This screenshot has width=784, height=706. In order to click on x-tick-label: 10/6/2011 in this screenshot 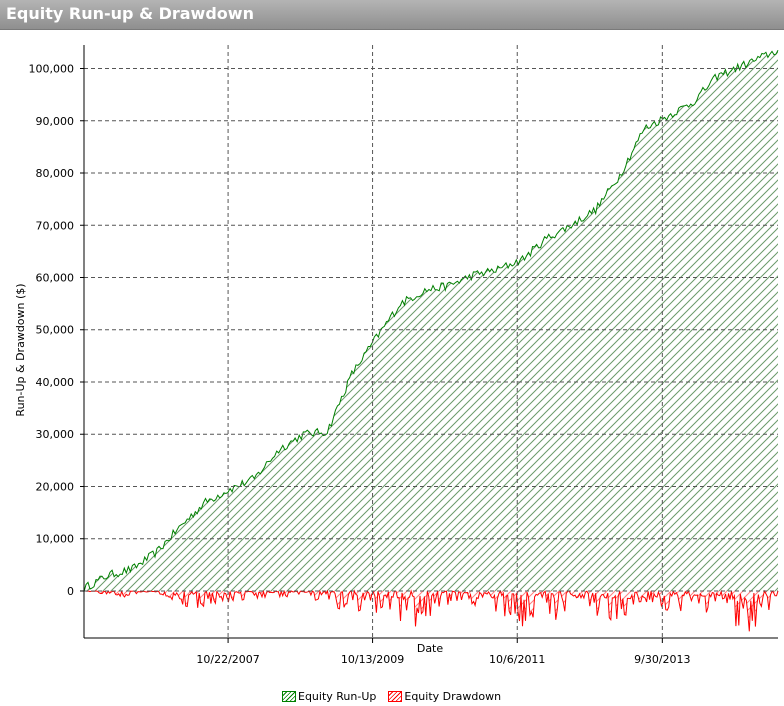, I will do `click(517, 659)`.